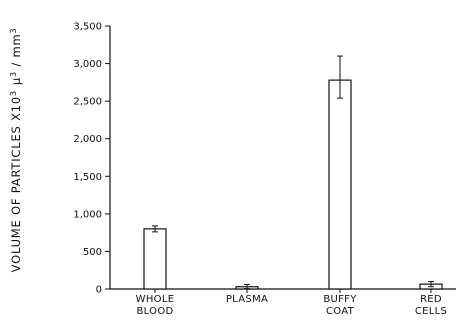 The height and width of the screenshot is (322, 456). Describe the element at coordinates (154, 311) in the screenshot. I see `x-category-label: BLOOD` at that location.